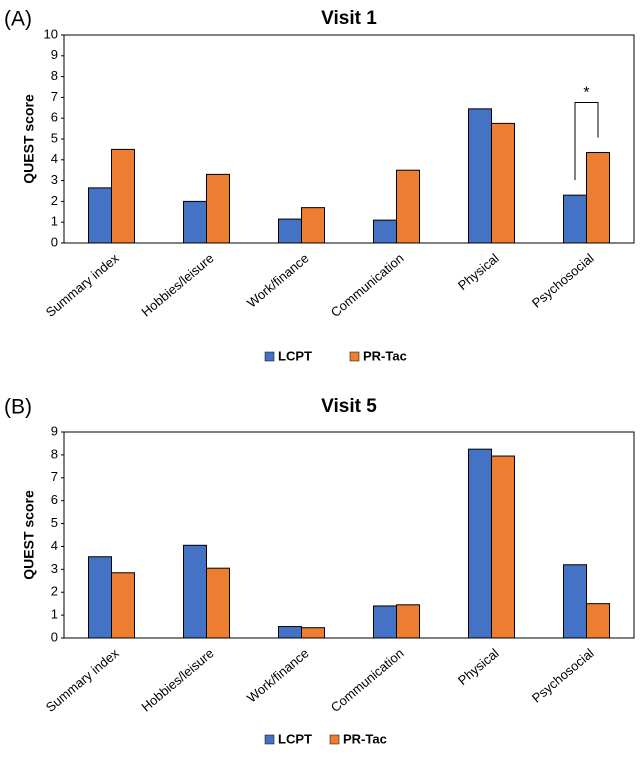 This screenshot has height=773, width=641. I want to click on significance-bracket, so click(586, 141).